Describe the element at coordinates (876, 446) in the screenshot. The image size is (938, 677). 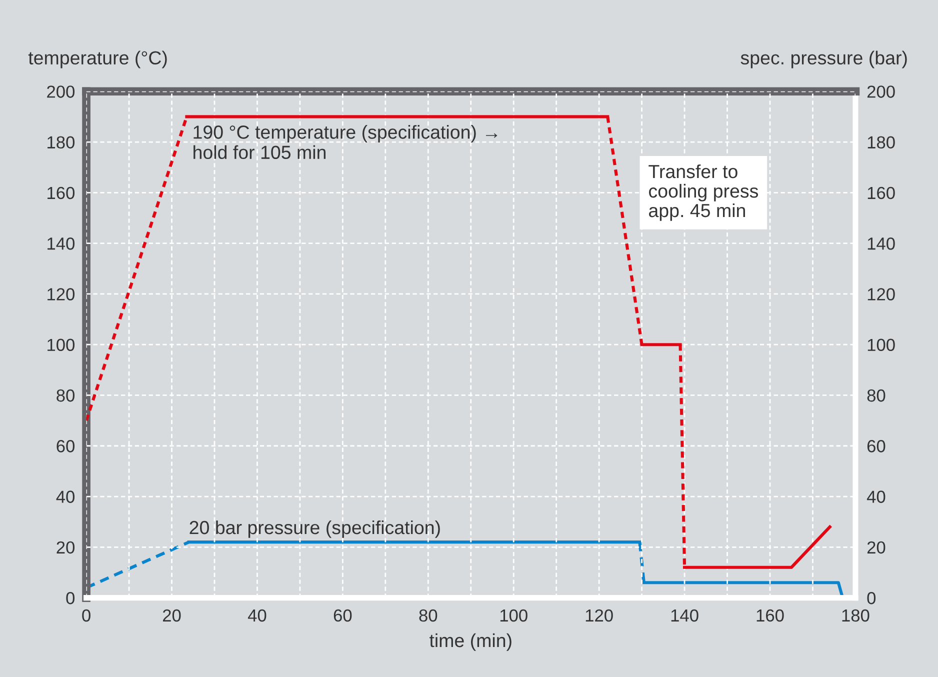
I see `y2-tick-label: 60` at that location.